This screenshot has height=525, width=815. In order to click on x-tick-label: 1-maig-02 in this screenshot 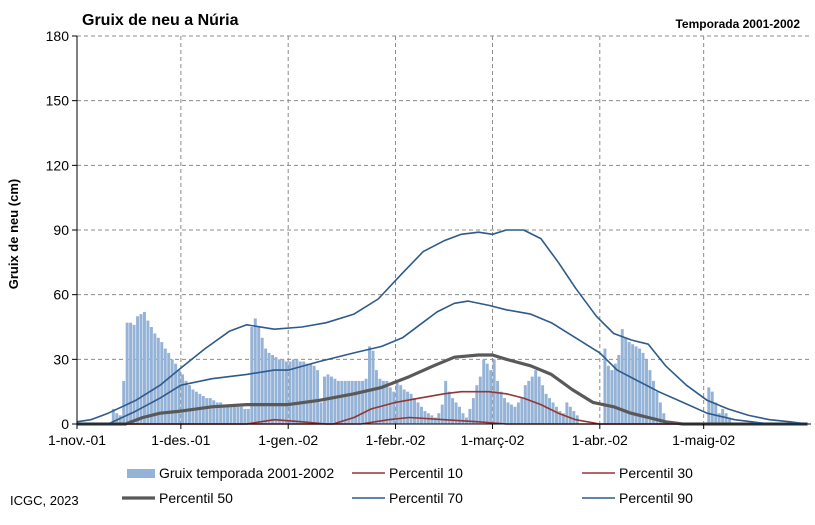, I will do `click(703, 440)`.